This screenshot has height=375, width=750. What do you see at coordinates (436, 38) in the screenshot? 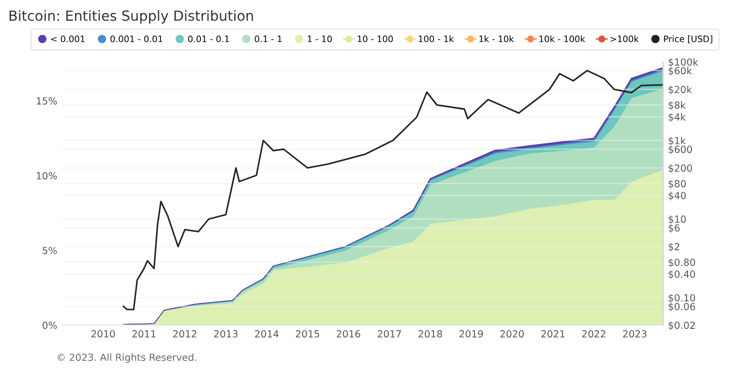
I see `legend-label: 100 - 1k` at bounding box center [436, 38].